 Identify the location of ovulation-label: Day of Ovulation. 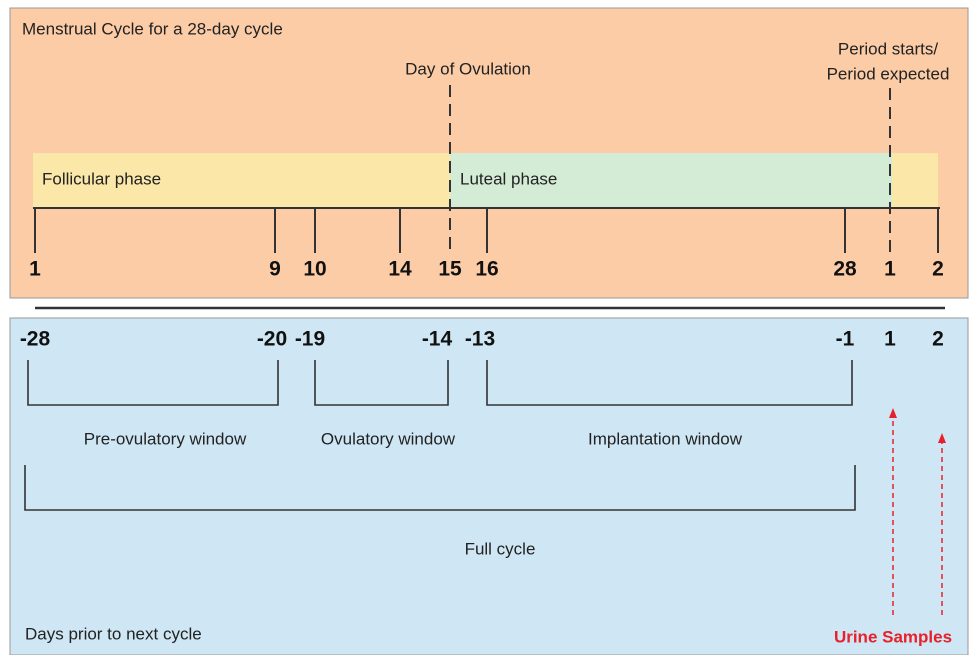
(468, 68).